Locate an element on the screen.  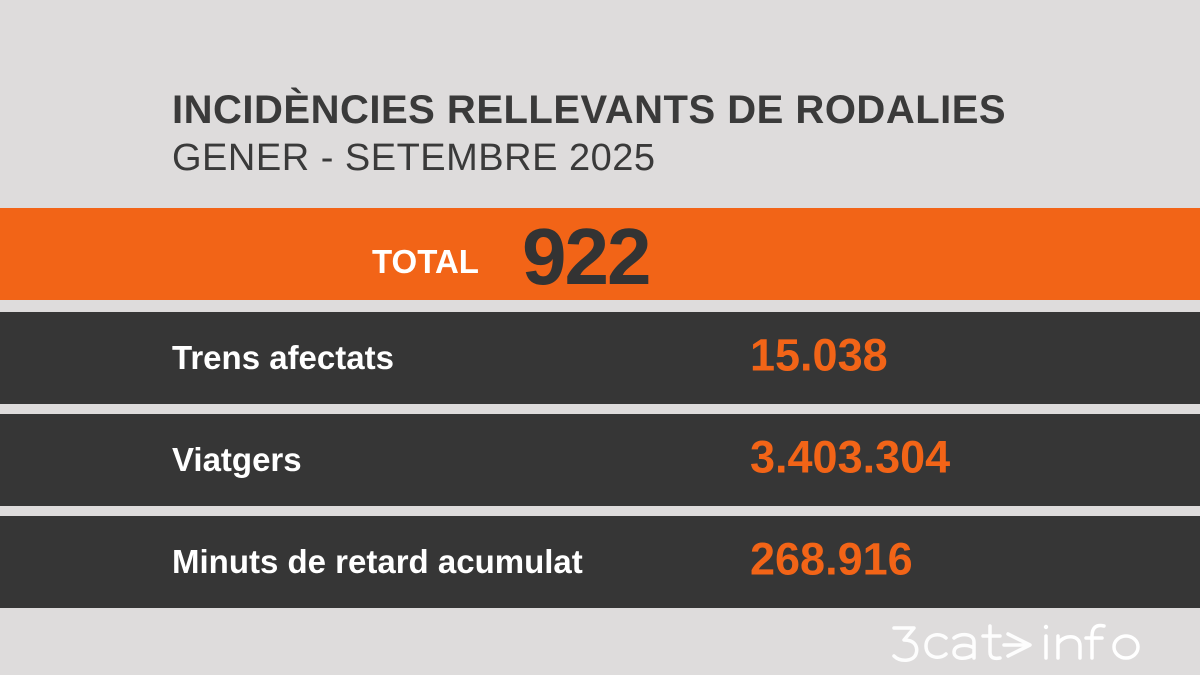
stat-value: 268.916 is located at coordinates (831, 559).